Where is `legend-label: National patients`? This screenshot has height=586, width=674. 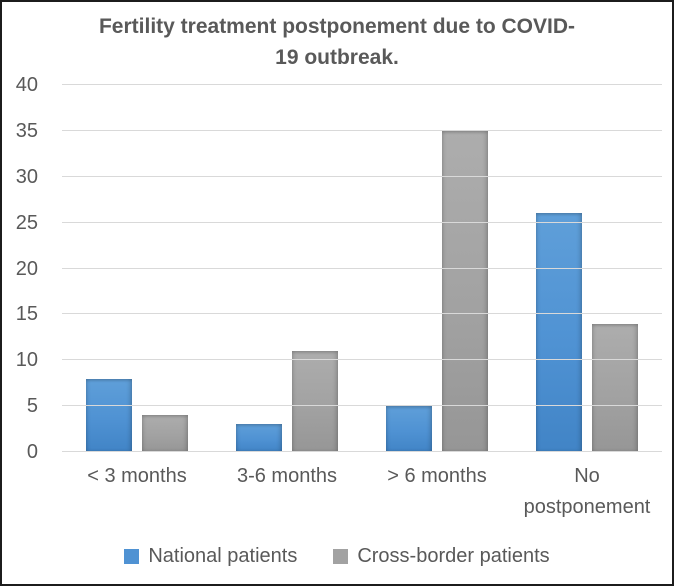 legend-label: National patients is located at coordinates (223, 556).